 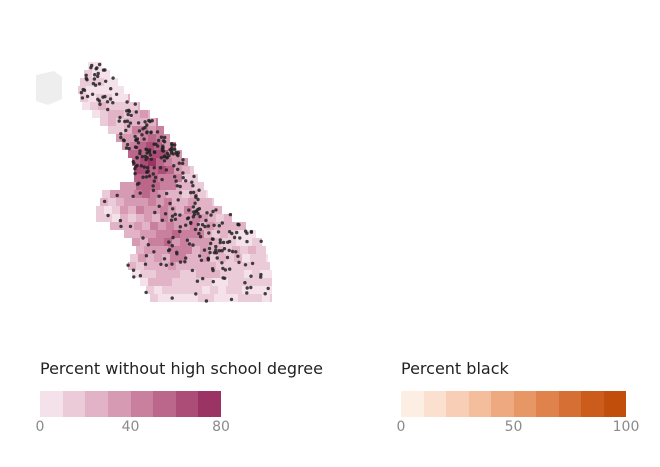 I want to click on tick-label: 50, so click(x=513, y=427).